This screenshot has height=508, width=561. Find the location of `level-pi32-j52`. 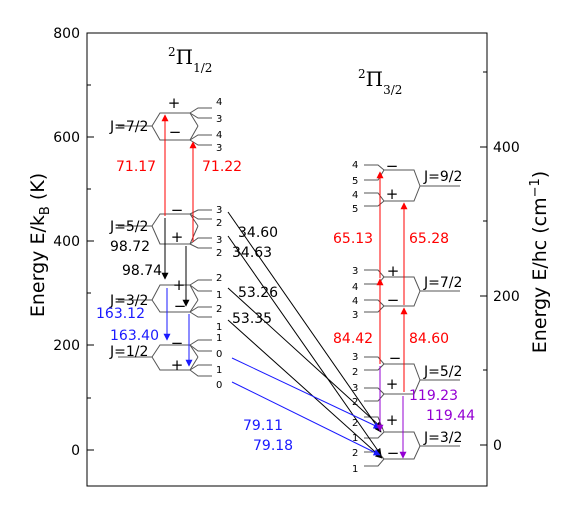

level-pi32-j52 is located at coordinates (412, 379).